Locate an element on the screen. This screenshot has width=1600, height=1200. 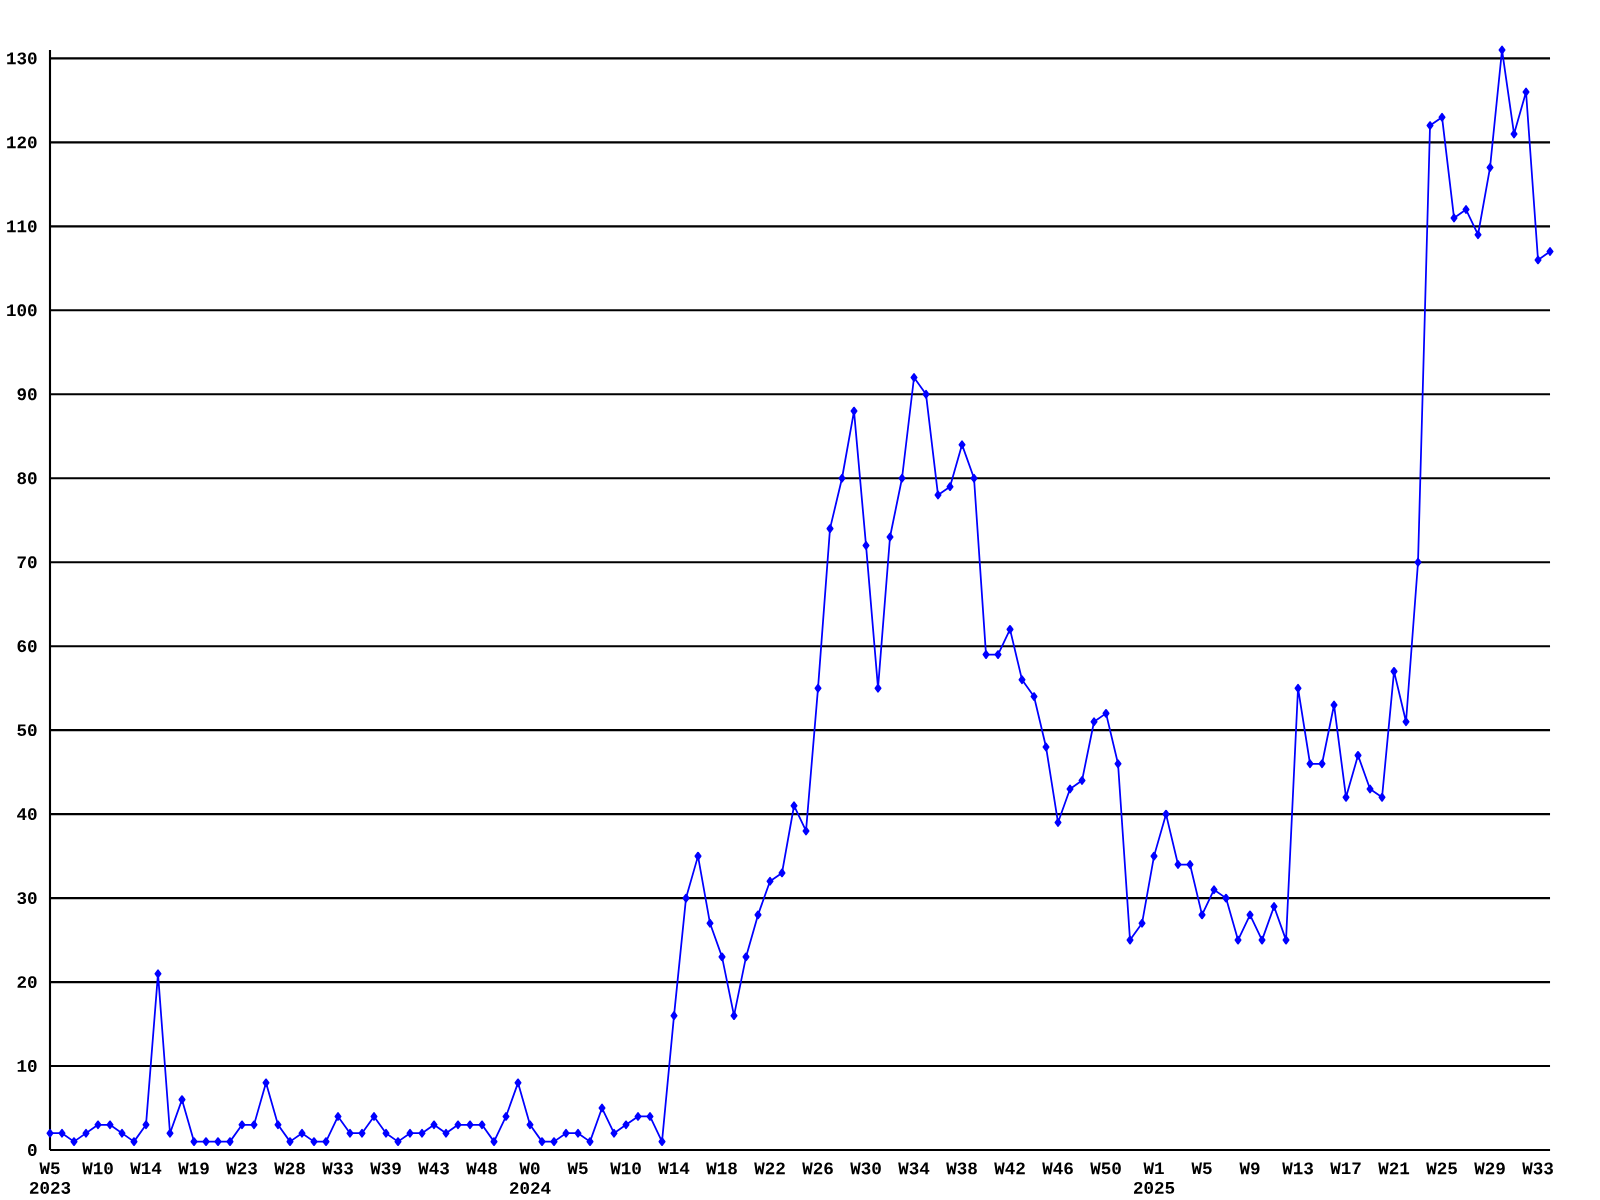
y-tick-label: 70 is located at coordinates (27, 562).